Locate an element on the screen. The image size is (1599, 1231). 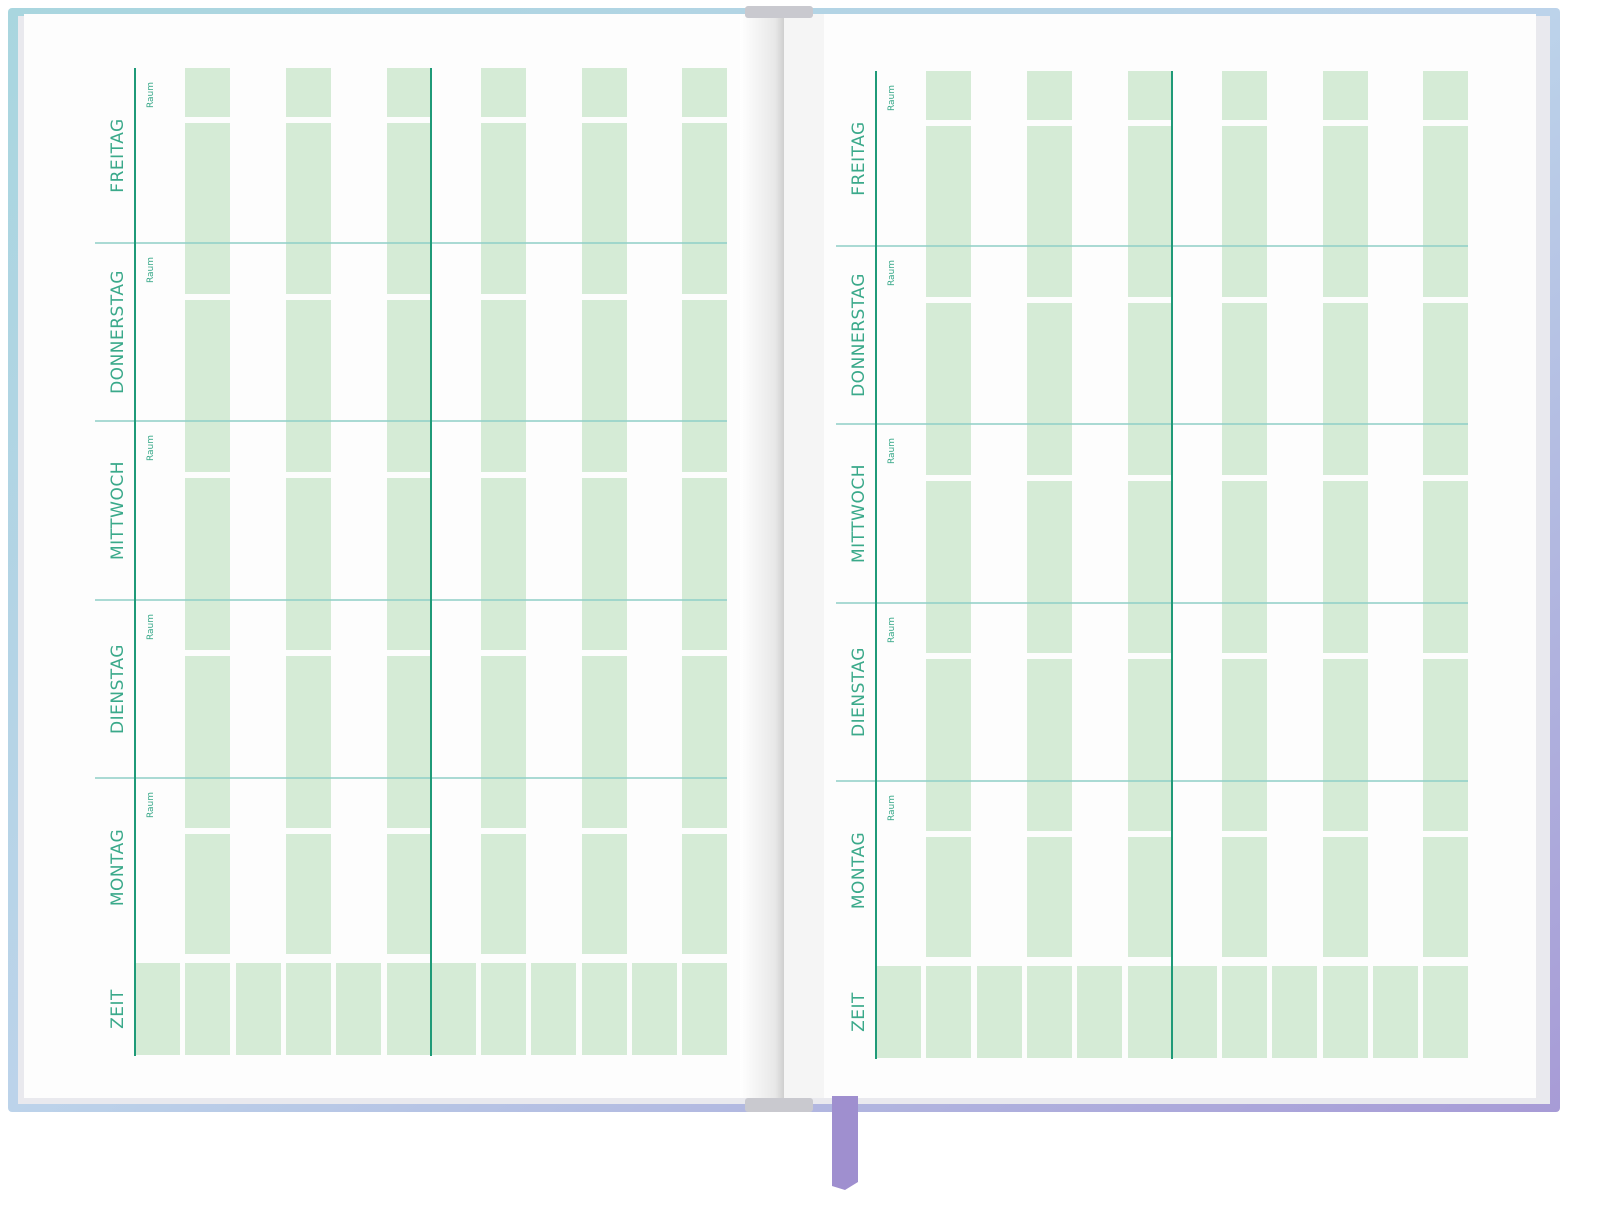
tailband is located at coordinates (779, 1105).